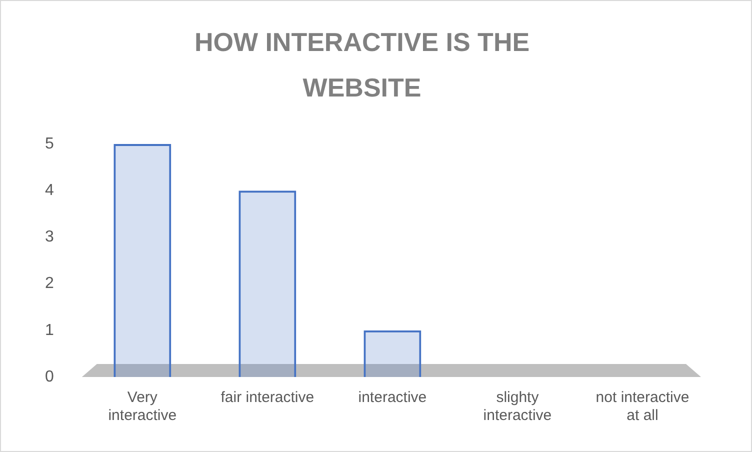  Describe the element at coordinates (142, 406) in the screenshot. I see `x-tick-label: Very interactive` at that location.